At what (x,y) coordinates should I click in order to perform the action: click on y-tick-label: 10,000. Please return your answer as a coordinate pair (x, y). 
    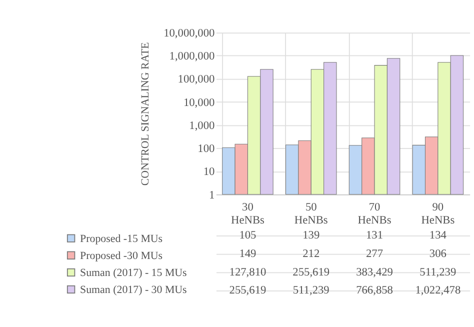
    Looking at the image, I should click on (199, 102).